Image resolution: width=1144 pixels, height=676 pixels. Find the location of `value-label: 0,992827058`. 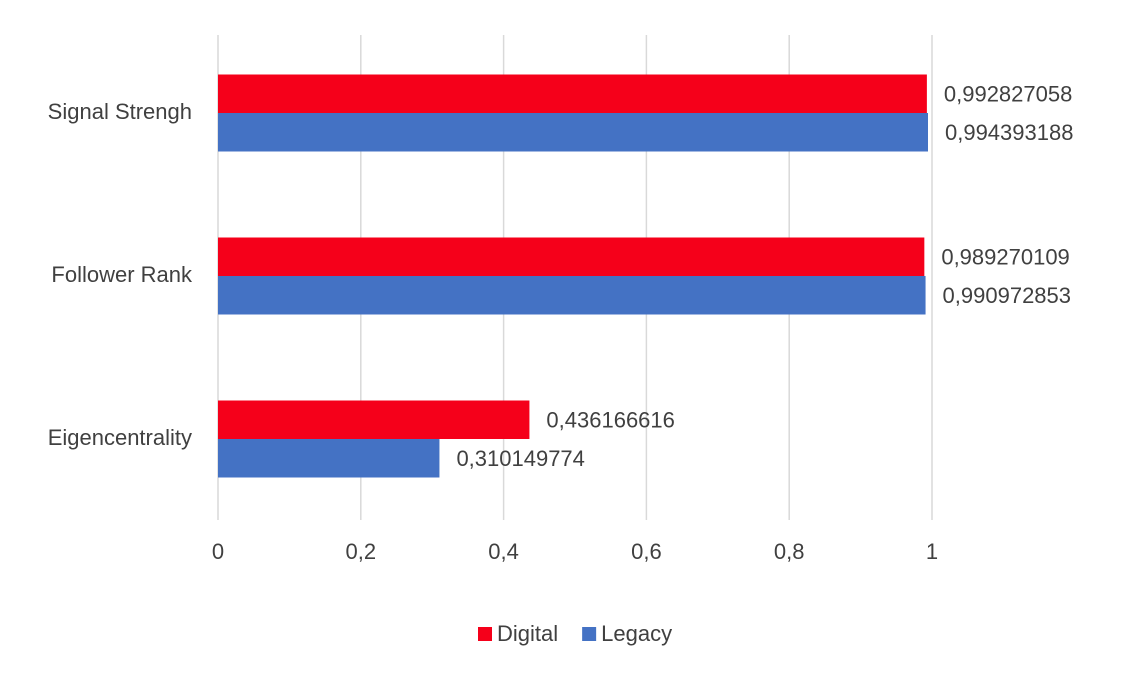

value-label: 0,992827058 is located at coordinates (1008, 94).